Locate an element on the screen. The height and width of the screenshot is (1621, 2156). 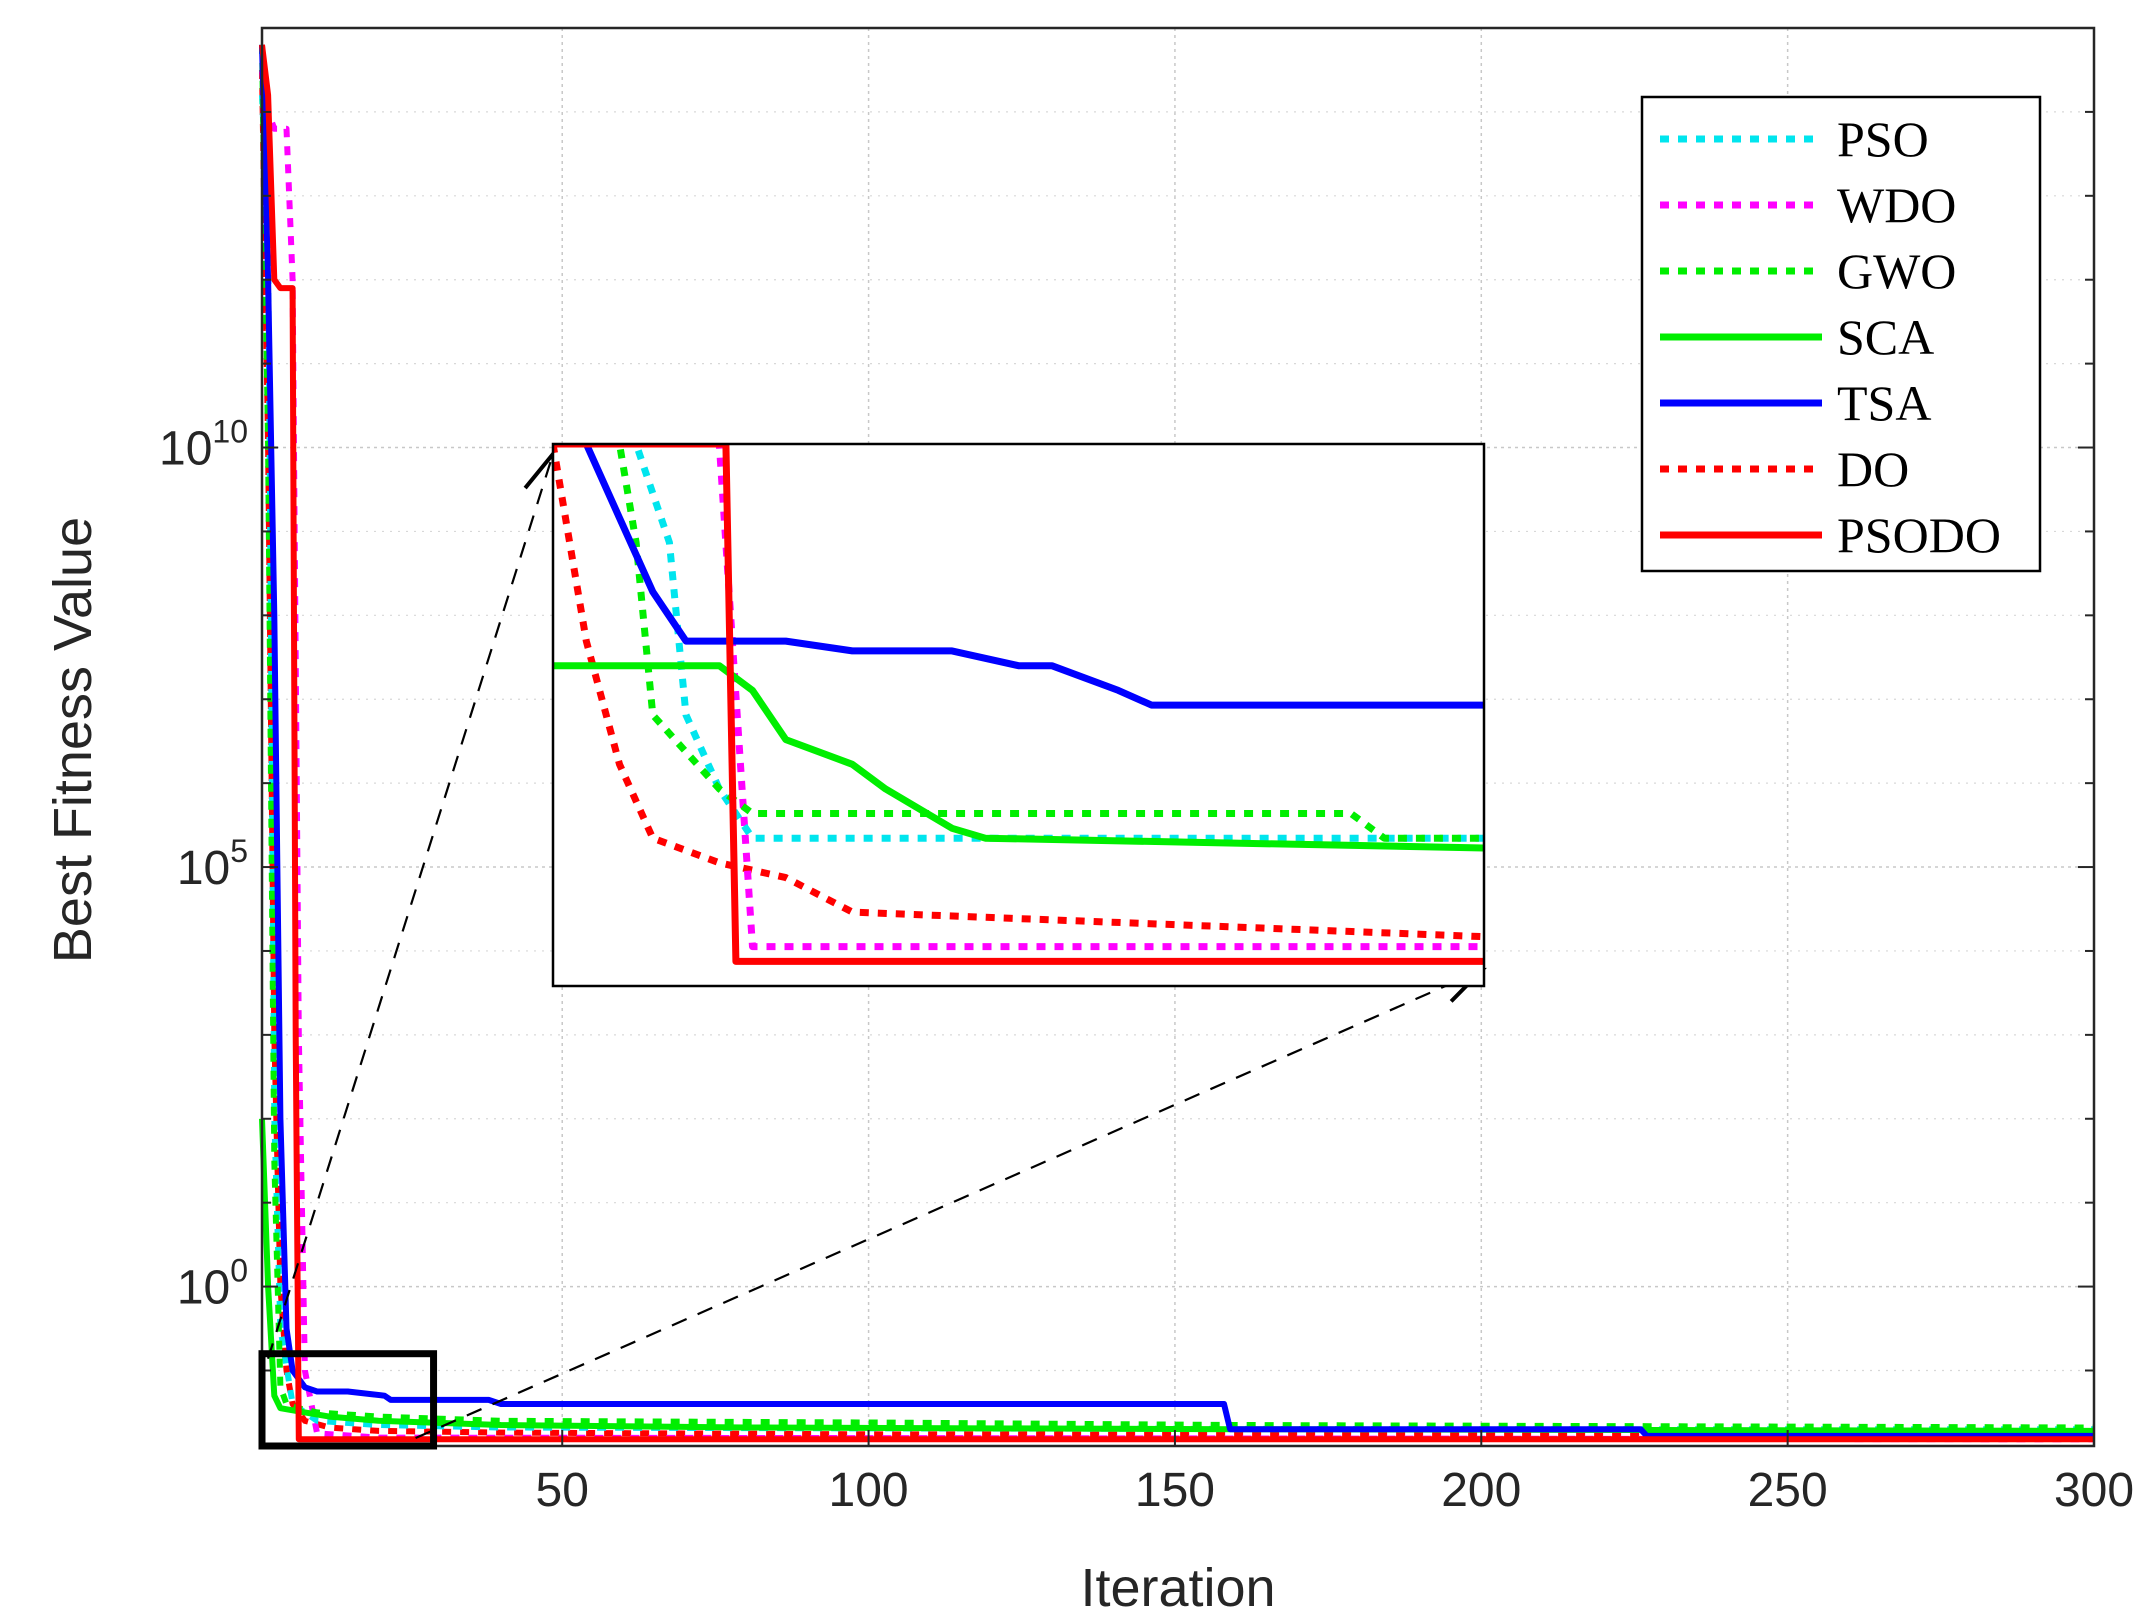
x-tick-label: 200 is located at coordinates (1481, 1490).